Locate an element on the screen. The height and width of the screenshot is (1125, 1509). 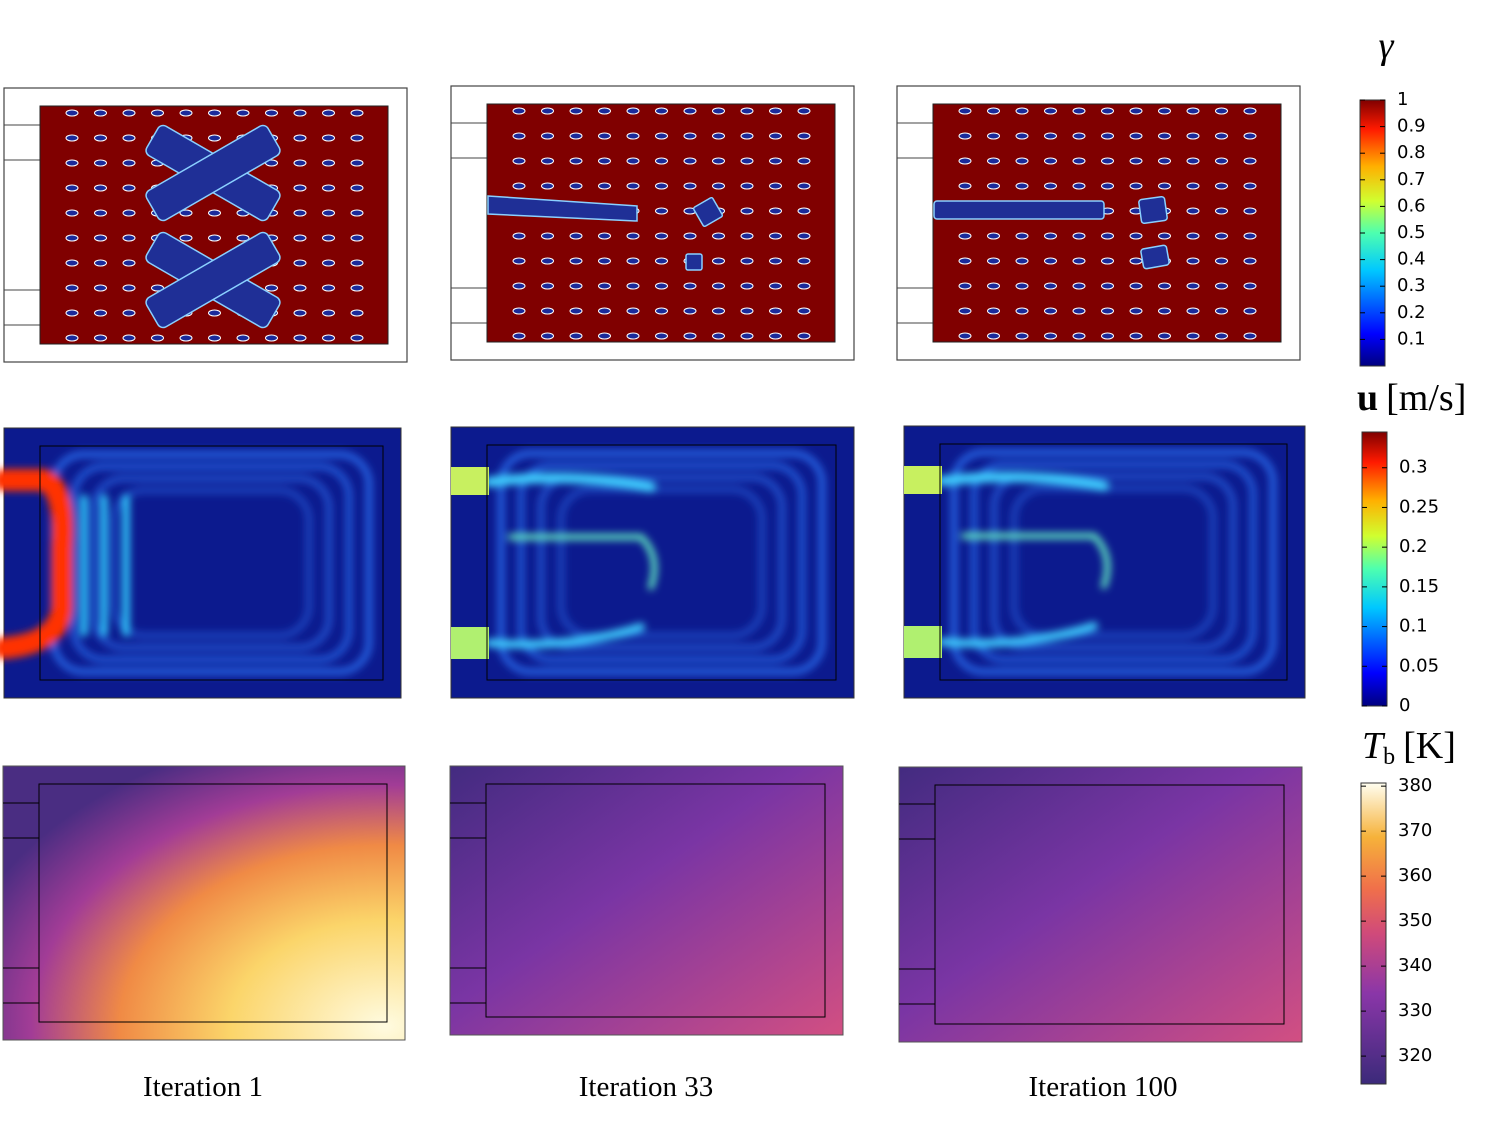
velocity-panel is located at coordinates (652, 562).